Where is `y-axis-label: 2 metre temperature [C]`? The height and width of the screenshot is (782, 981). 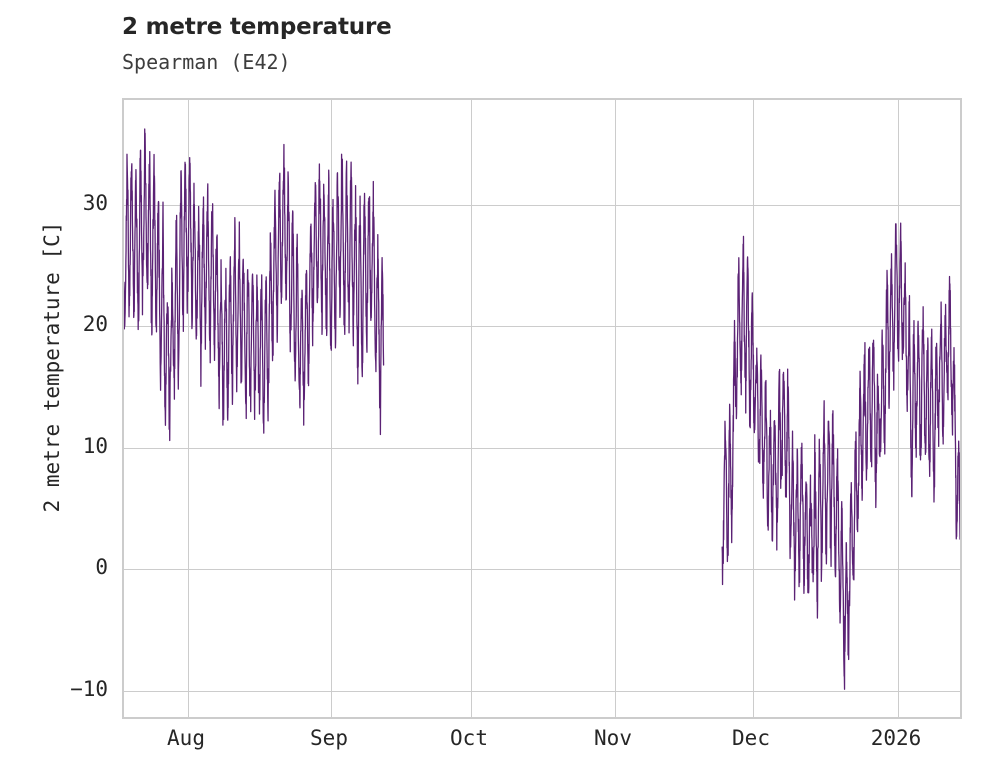
y-axis-label: 2 metre temperature [C] is located at coordinates (52, 367).